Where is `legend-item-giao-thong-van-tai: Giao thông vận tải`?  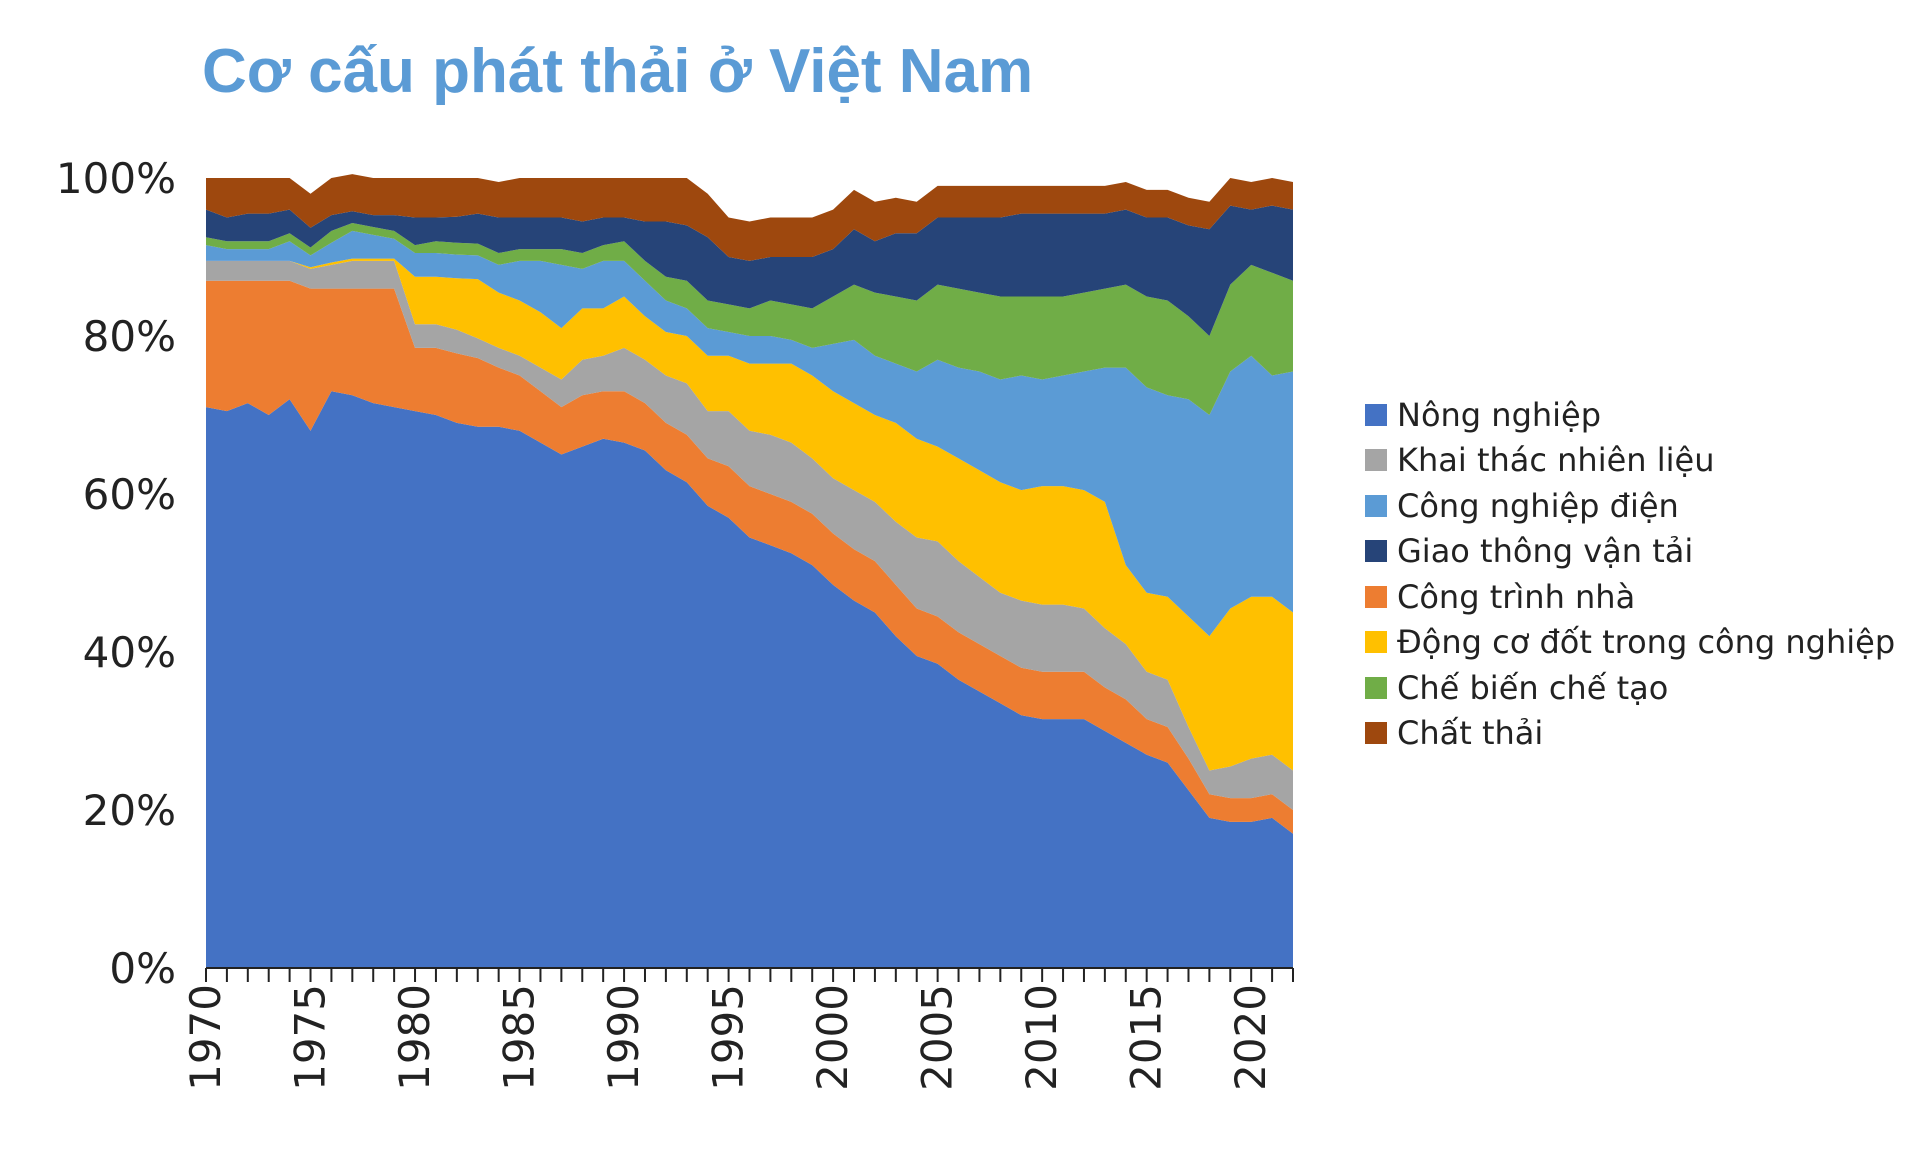 legend-item-giao-thong-van-tai: Giao thông vận tải is located at coordinates (1630, 552).